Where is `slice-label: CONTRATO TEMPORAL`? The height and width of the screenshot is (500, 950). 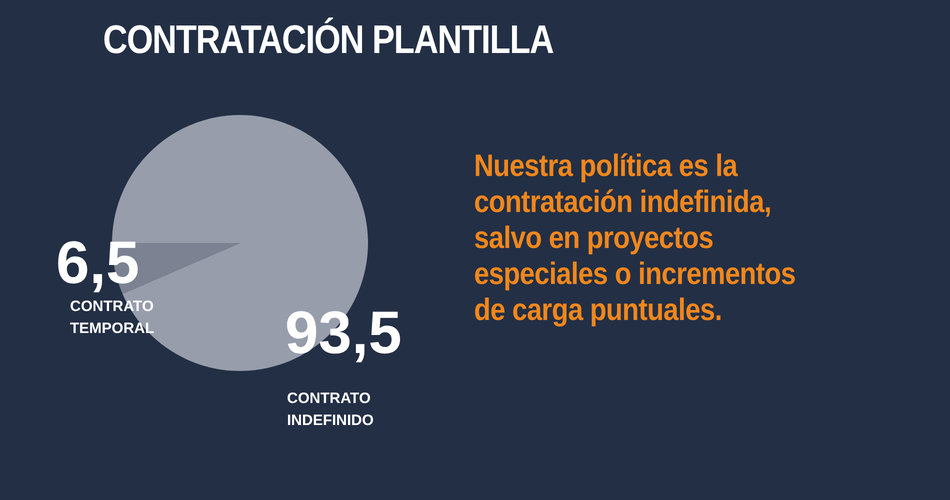
slice-label: CONTRATO TEMPORAL is located at coordinates (112, 317).